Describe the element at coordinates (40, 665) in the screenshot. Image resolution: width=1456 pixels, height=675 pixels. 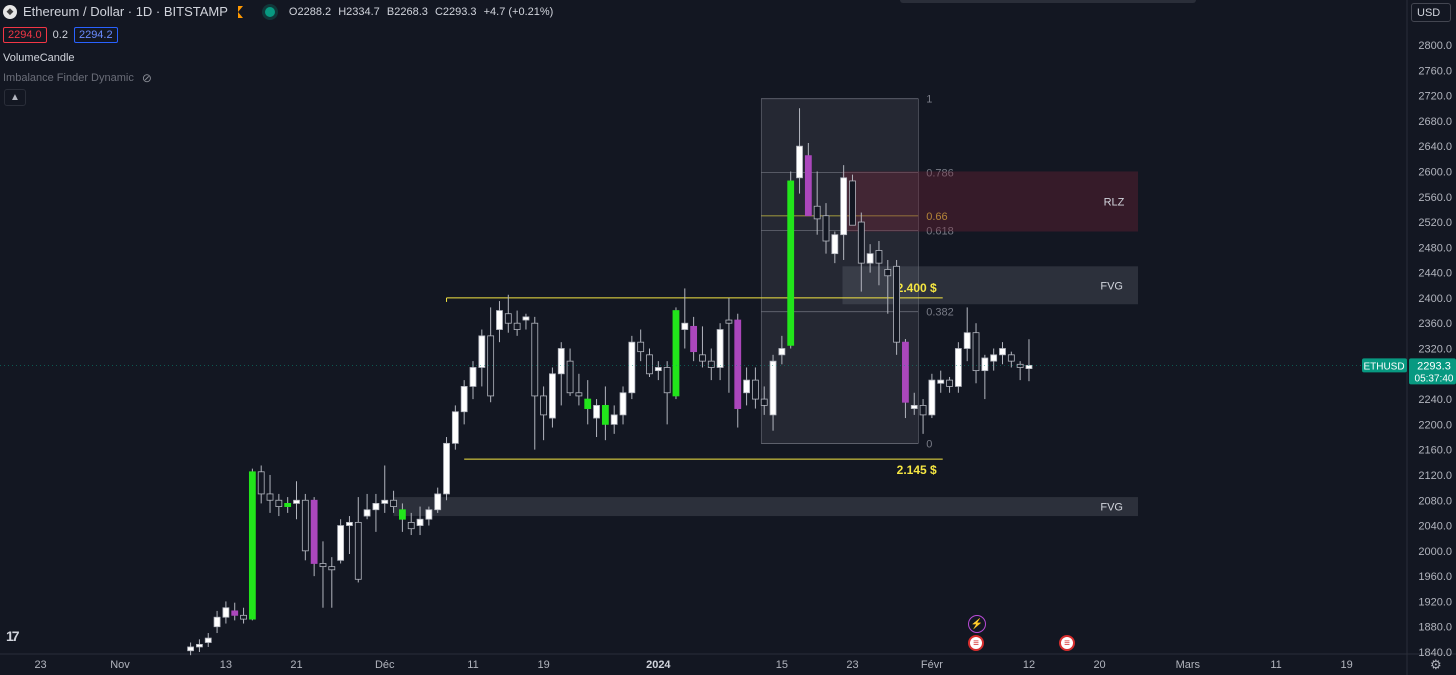
I see `x-tick-label: 23` at that location.